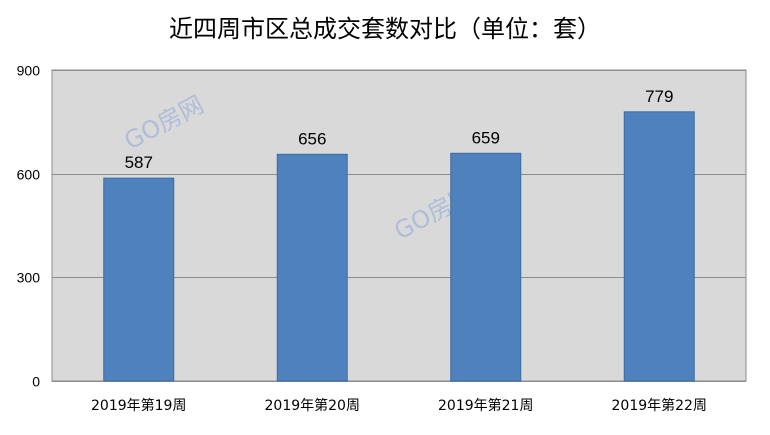 This screenshot has height=435, width=770. What do you see at coordinates (485, 405) in the screenshot?
I see `x-category-label: 2019年第21周` at bounding box center [485, 405].